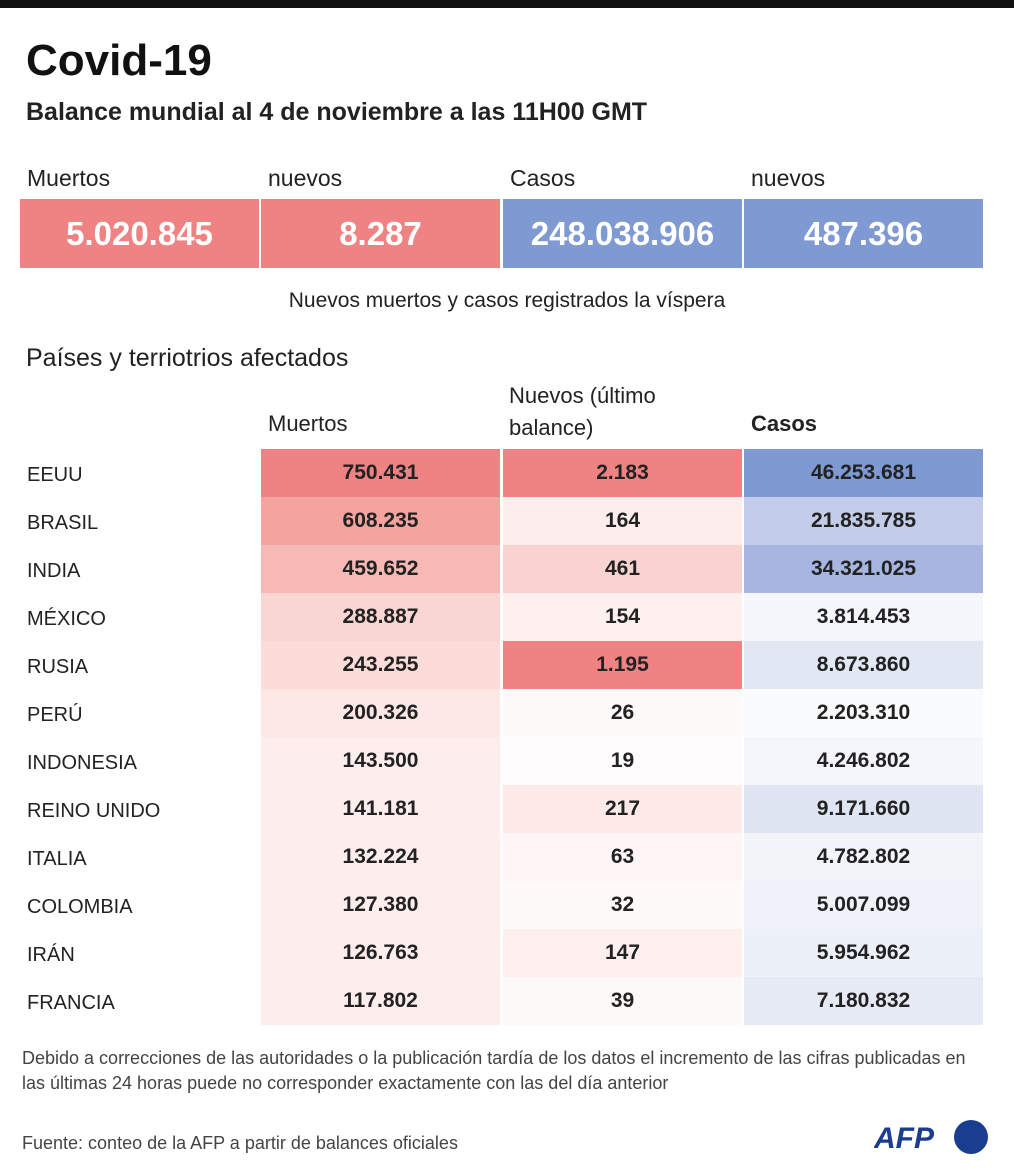  I want to click on table-cell: 8.673.860, so click(863, 665).